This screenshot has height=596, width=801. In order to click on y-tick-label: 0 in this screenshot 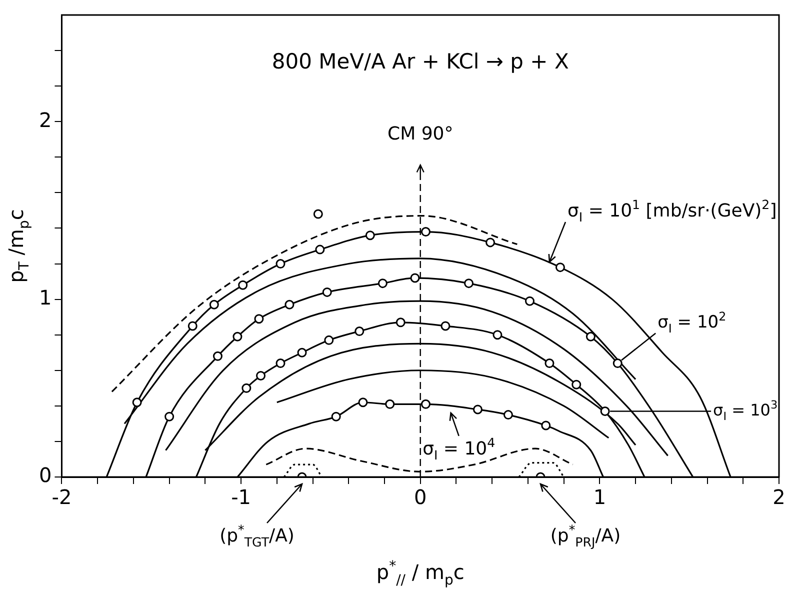, I will do `click(45, 475)`.